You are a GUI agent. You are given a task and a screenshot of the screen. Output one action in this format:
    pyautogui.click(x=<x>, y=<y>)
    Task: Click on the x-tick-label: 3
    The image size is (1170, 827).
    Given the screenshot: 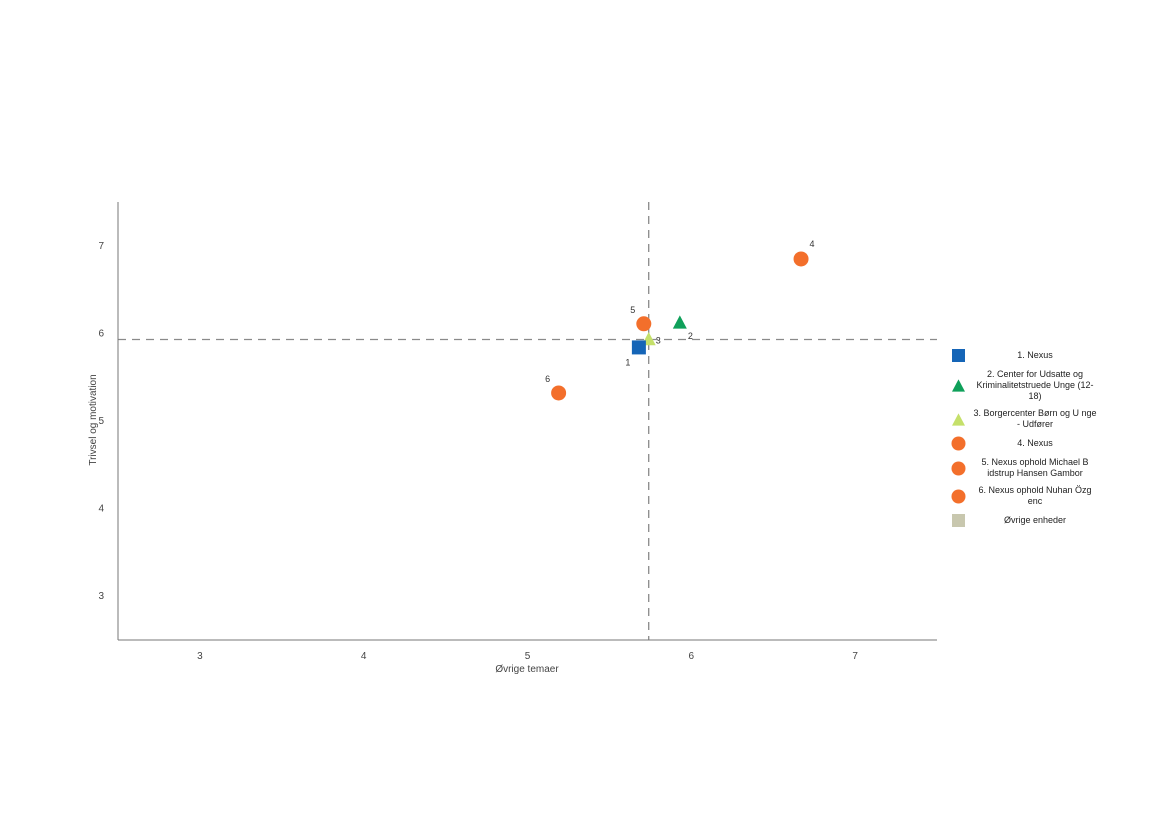 What is the action you would take?
    pyautogui.click(x=200, y=656)
    